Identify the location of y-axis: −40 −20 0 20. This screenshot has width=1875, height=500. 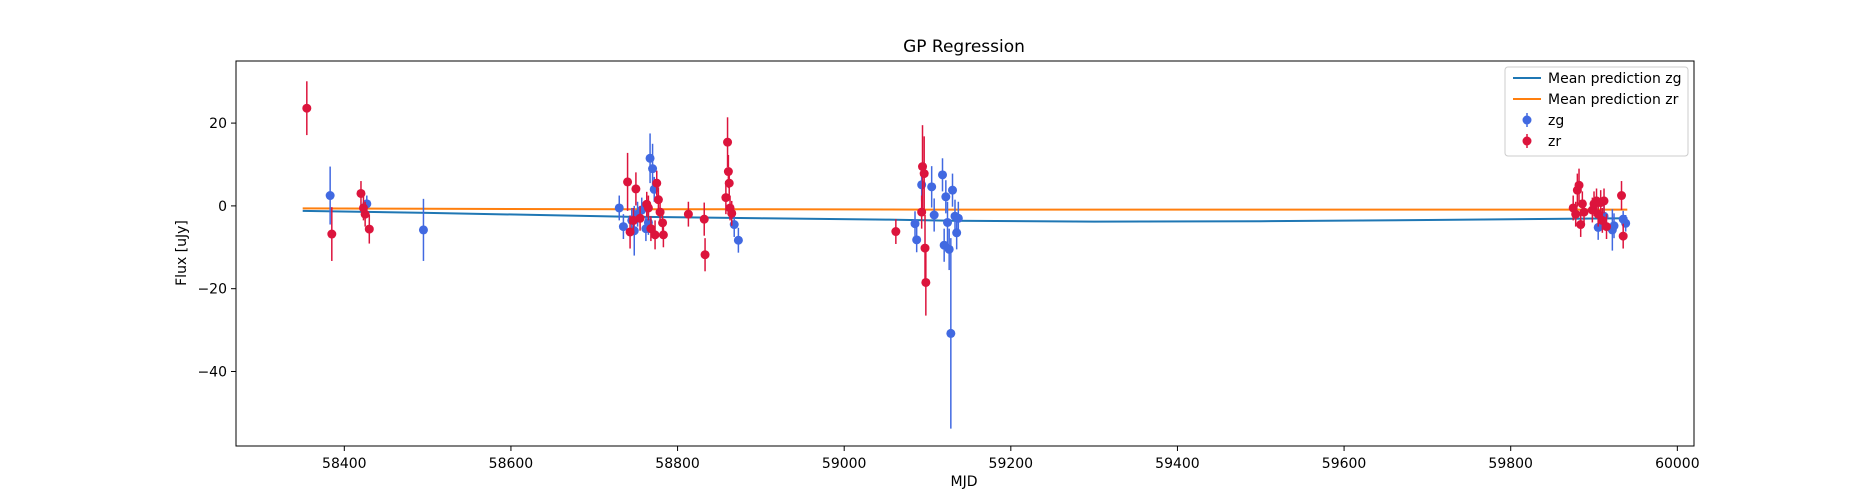
(216, 248).